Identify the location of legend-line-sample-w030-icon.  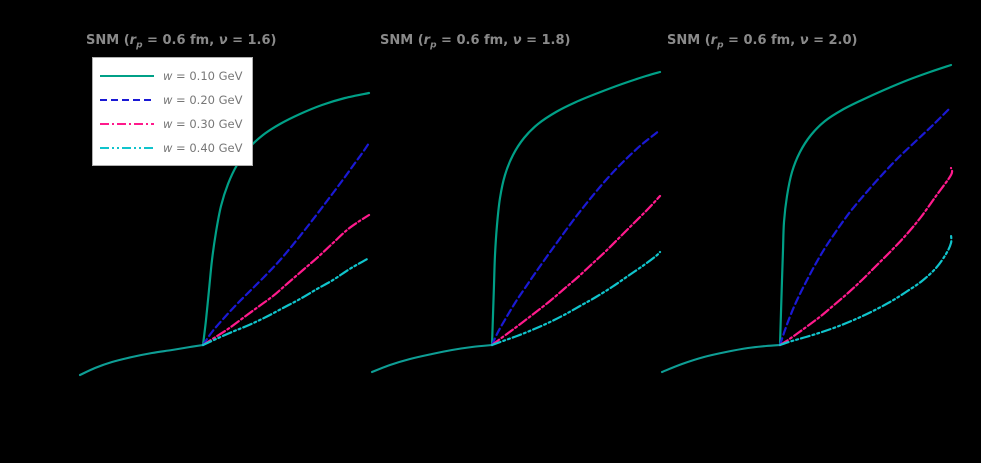
(127, 124).